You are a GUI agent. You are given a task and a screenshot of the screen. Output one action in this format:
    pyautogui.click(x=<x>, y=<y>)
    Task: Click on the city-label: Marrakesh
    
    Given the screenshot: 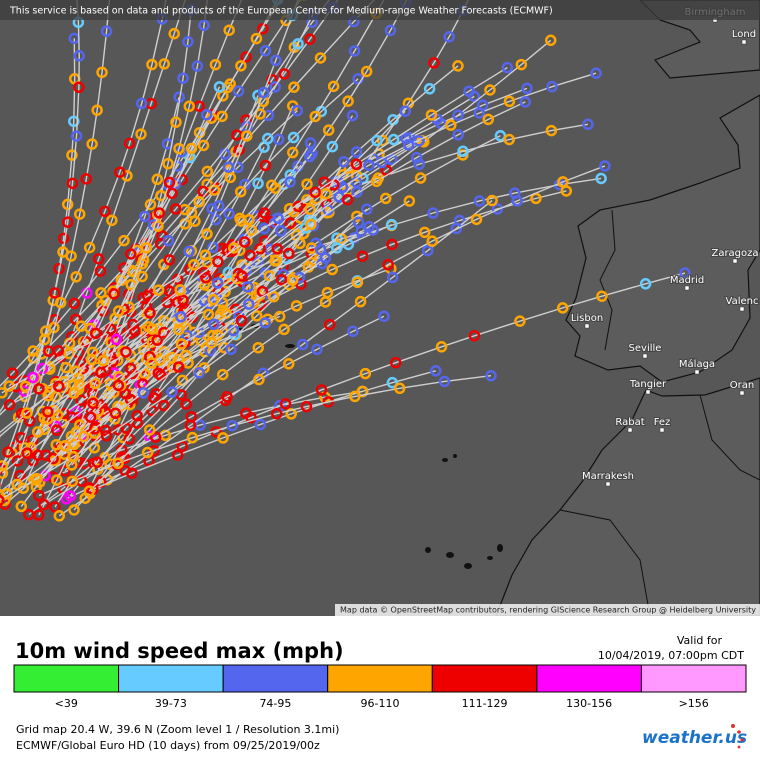 What is the action you would take?
    pyautogui.click(x=608, y=476)
    